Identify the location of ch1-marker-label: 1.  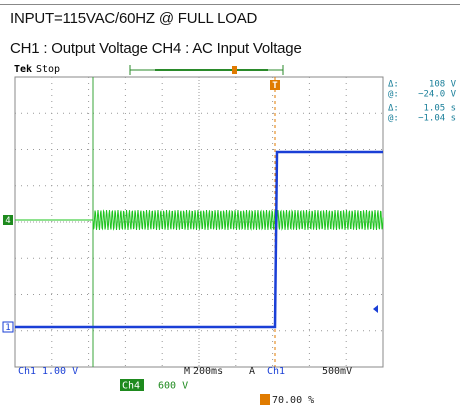
(7, 328).